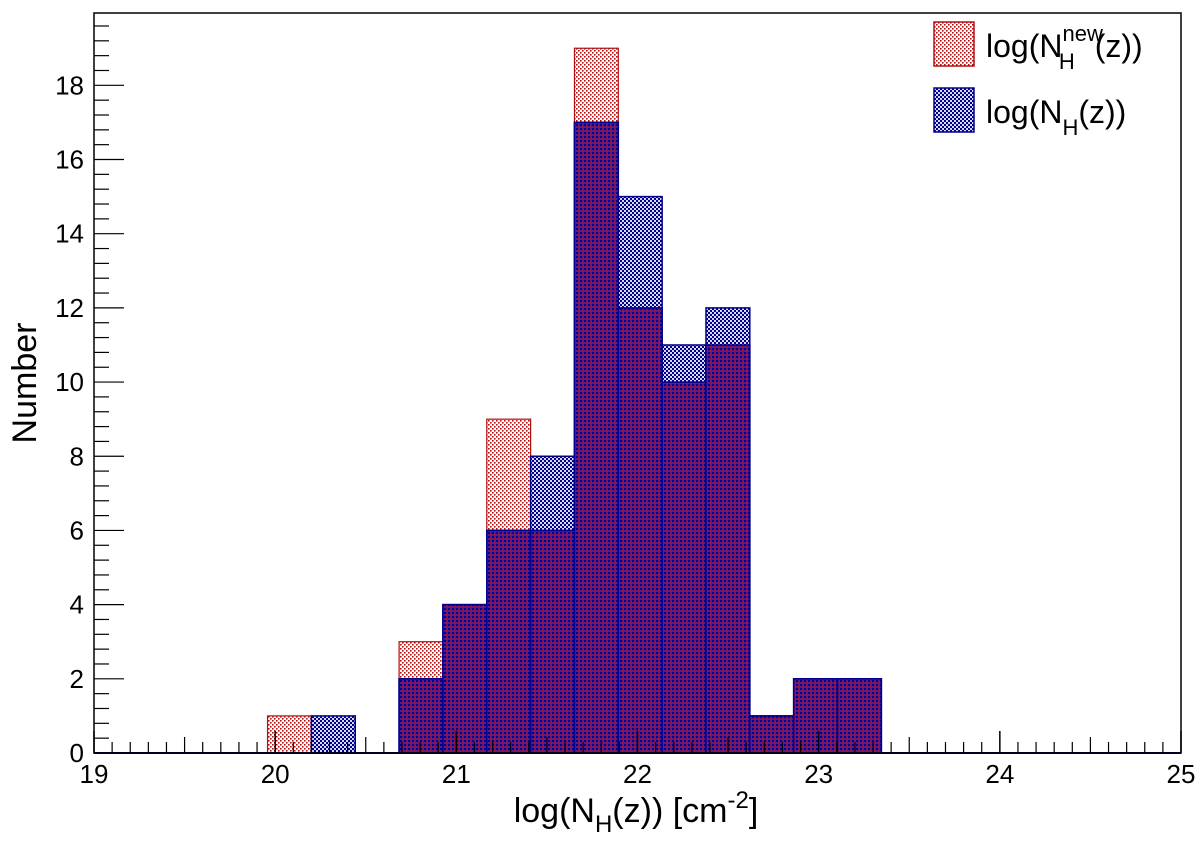 Image resolution: width=1200 pixels, height=844 pixels. Describe the element at coordinates (999, 774) in the screenshot. I see `x-tick-label: 24` at that location.